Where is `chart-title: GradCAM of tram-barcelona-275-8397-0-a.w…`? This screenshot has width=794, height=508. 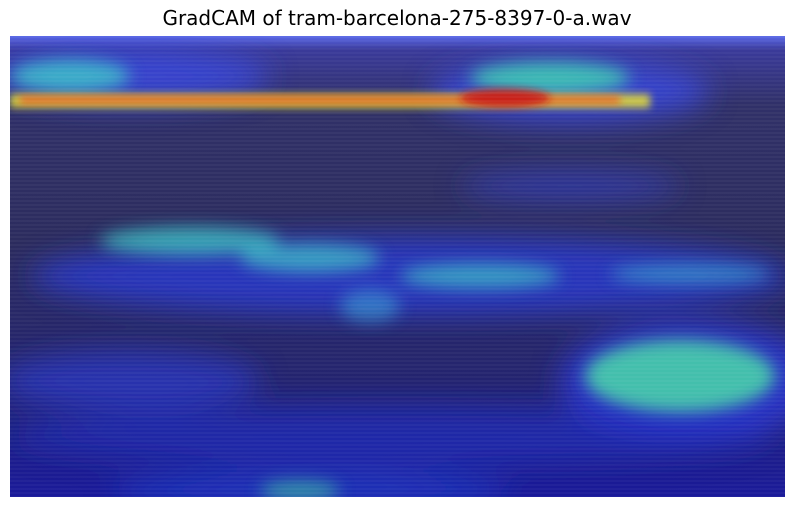
chart-title: GradCAM of tram-barcelona-275-8397-0-a.w… is located at coordinates (397, 18).